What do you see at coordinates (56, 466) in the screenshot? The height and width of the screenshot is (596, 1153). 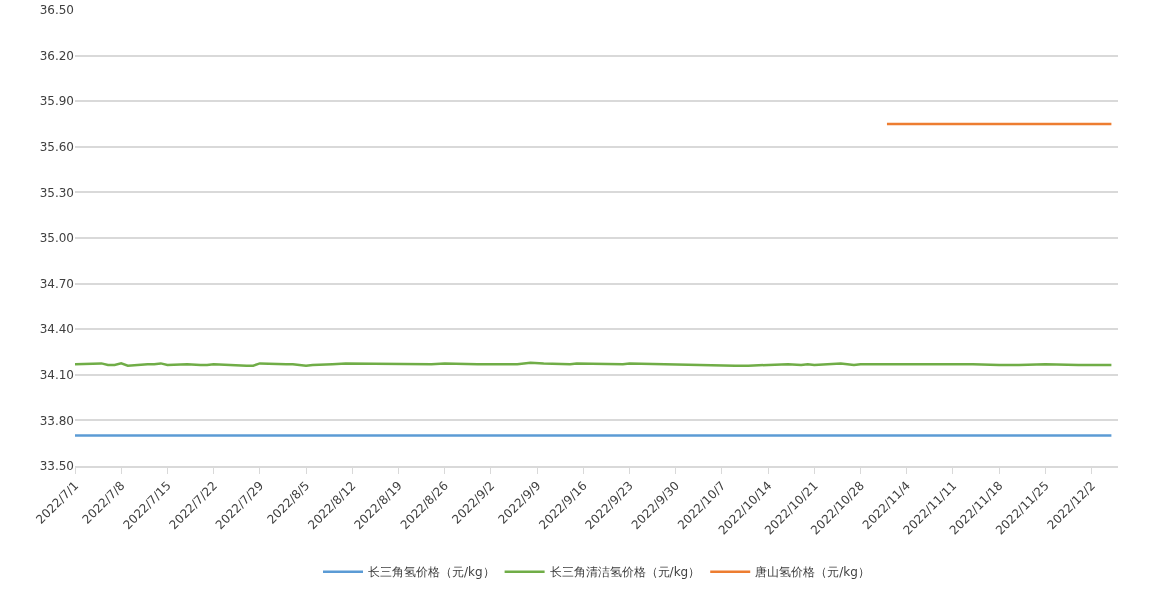 I see `y-tick-label: 33.50` at bounding box center [56, 466].